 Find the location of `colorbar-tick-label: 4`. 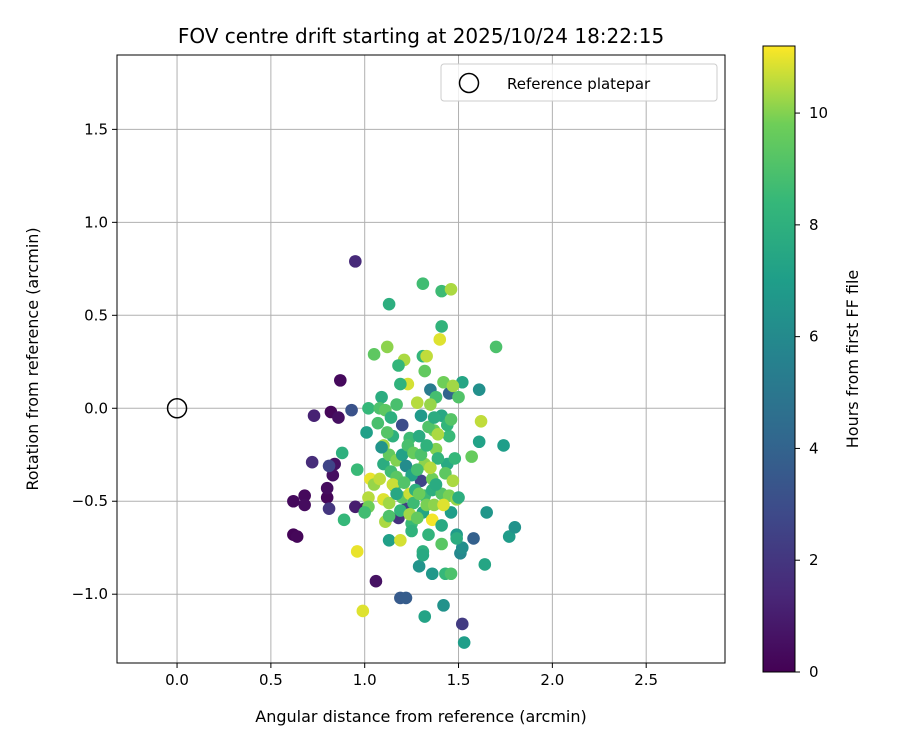

colorbar-tick-label: 4 is located at coordinates (814, 448).